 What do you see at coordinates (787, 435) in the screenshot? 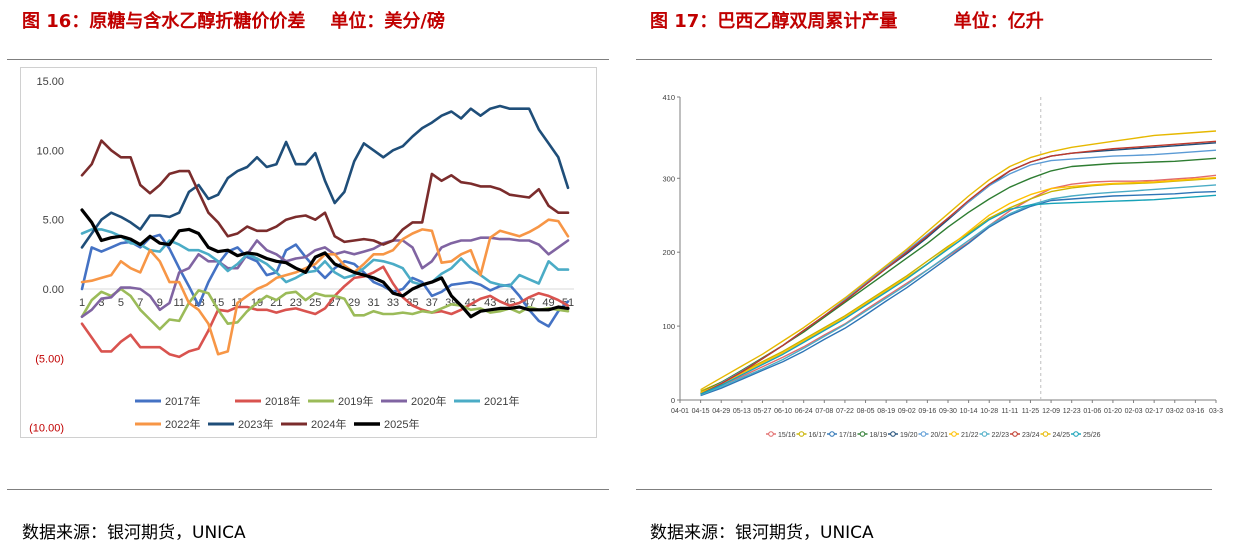
I see `legend-label: 15/16` at bounding box center [787, 435].